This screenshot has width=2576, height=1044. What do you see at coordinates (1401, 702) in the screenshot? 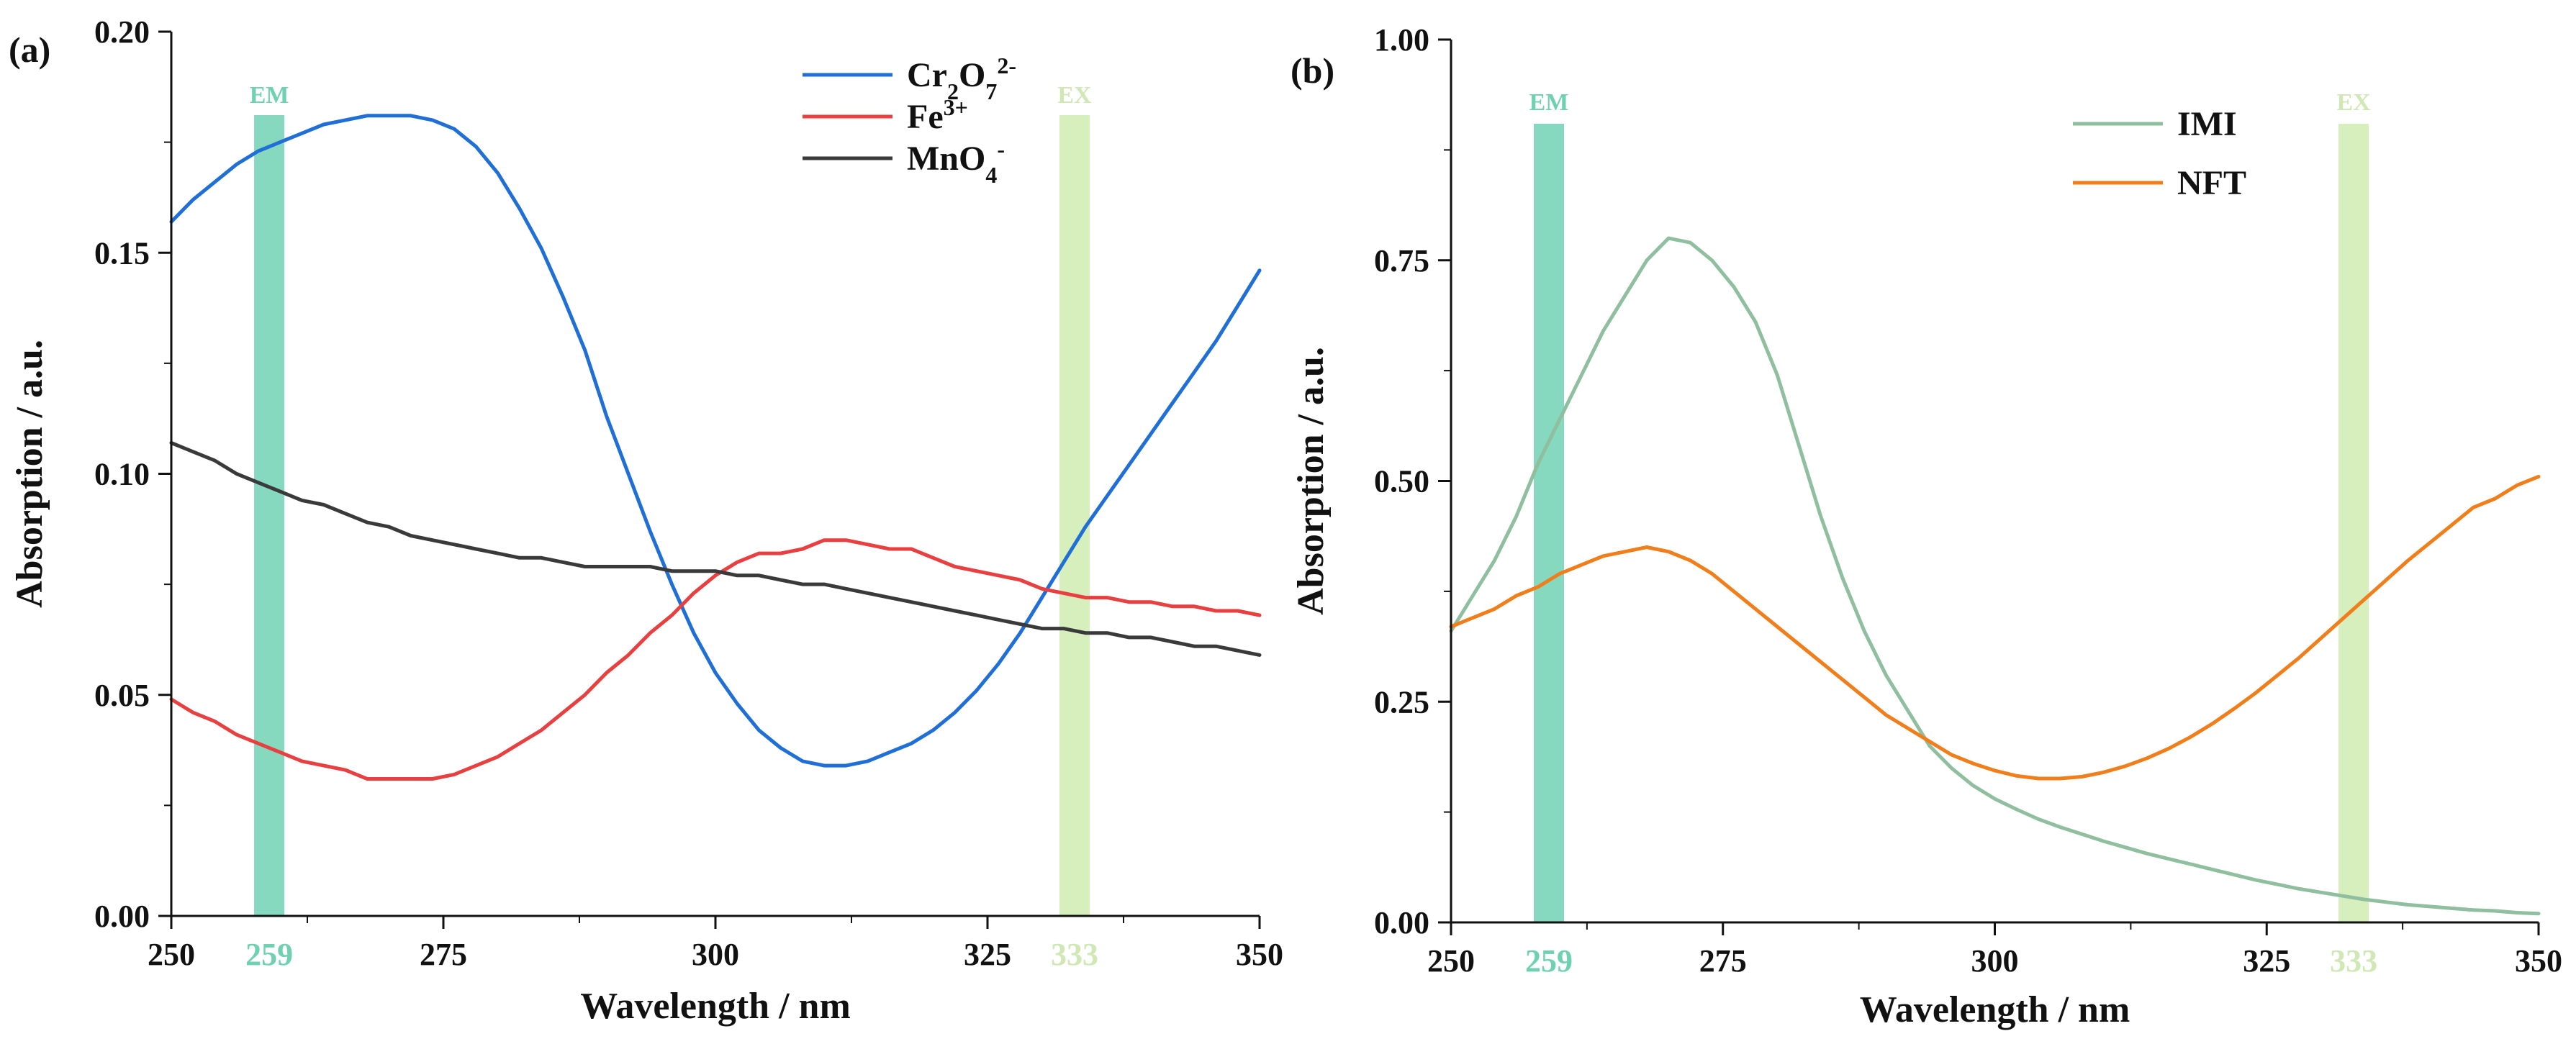
I see `y-tick-label: 0.25` at bounding box center [1401, 702].